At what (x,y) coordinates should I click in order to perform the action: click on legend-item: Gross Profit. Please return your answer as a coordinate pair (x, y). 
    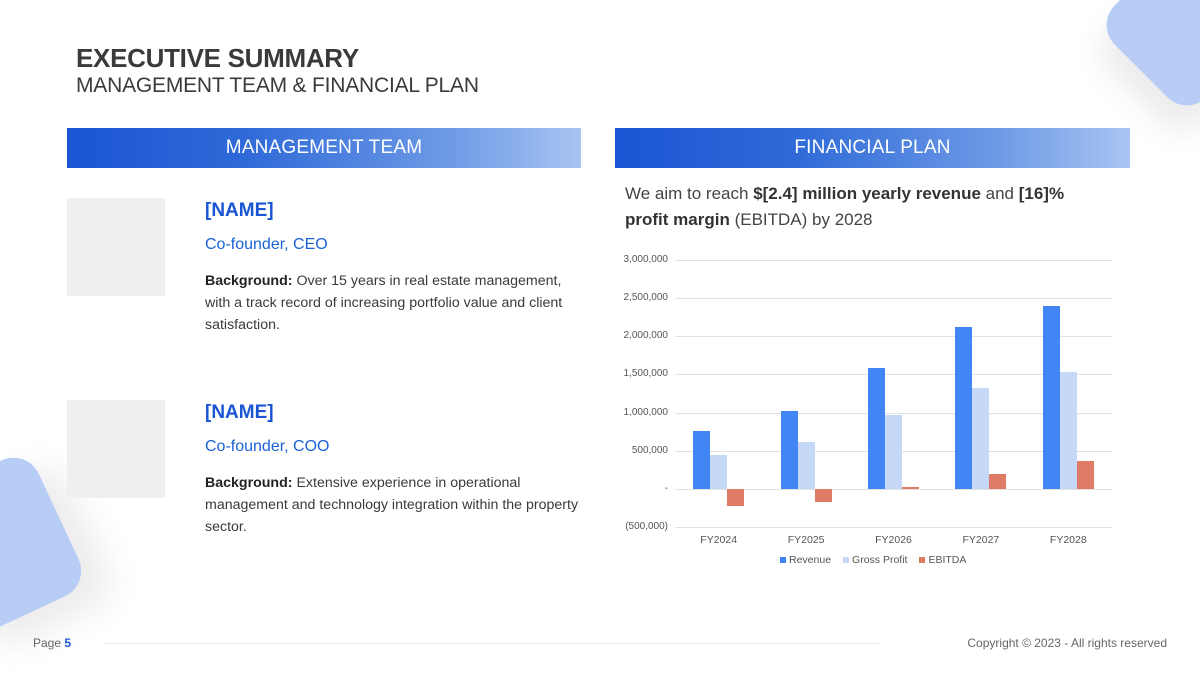
    Looking at the image, I should click on (875, 560).